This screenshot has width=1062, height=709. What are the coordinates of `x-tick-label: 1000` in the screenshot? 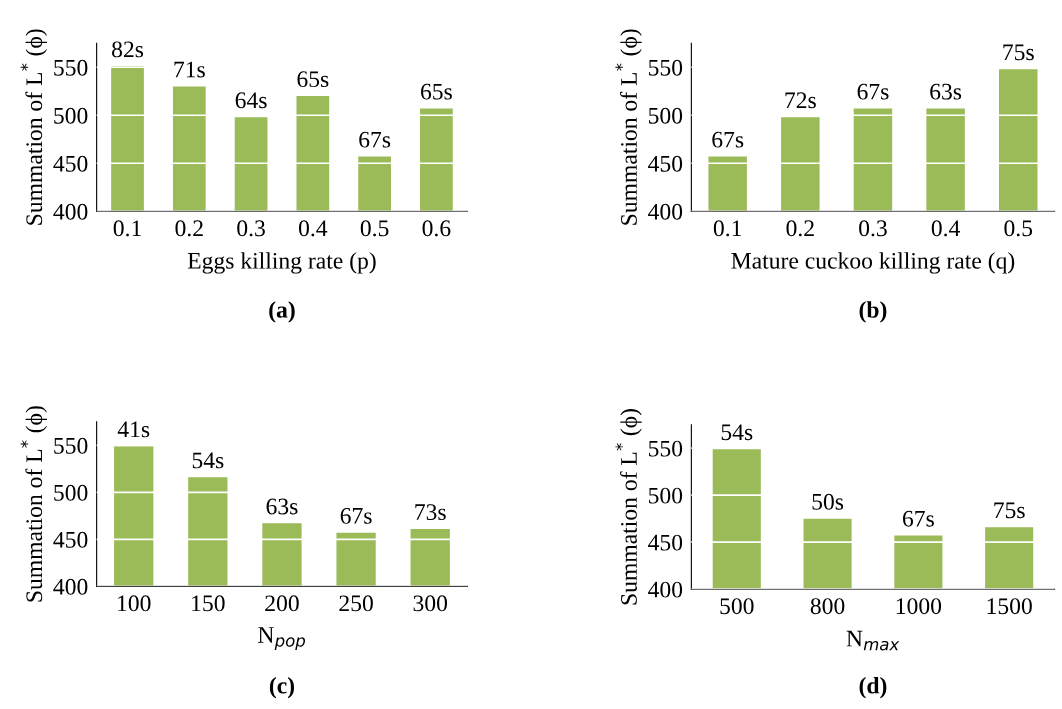 It's located at (919, 606).